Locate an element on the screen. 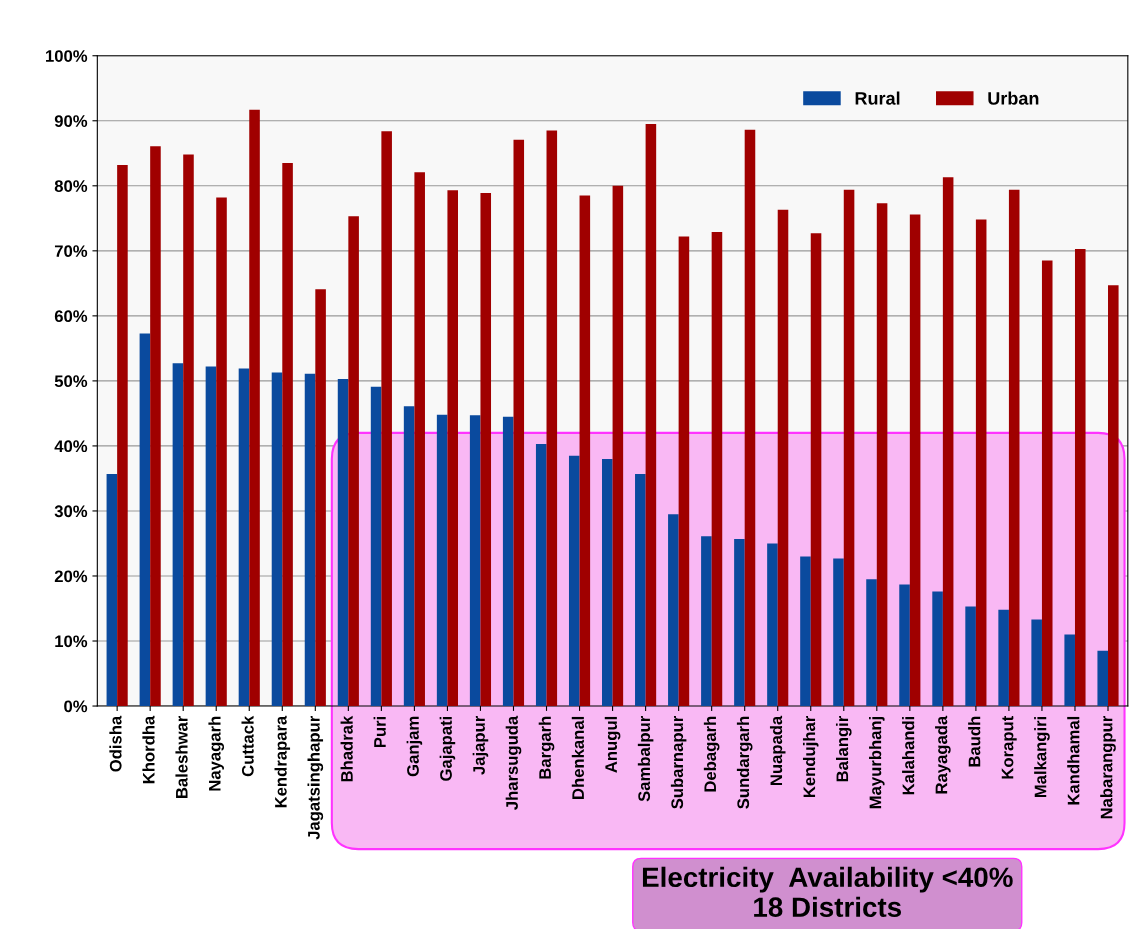 Image resolution: width=1145 pixels, height=929 pixels. x-tick-label: Balangir is located at coordinates (843, 749).